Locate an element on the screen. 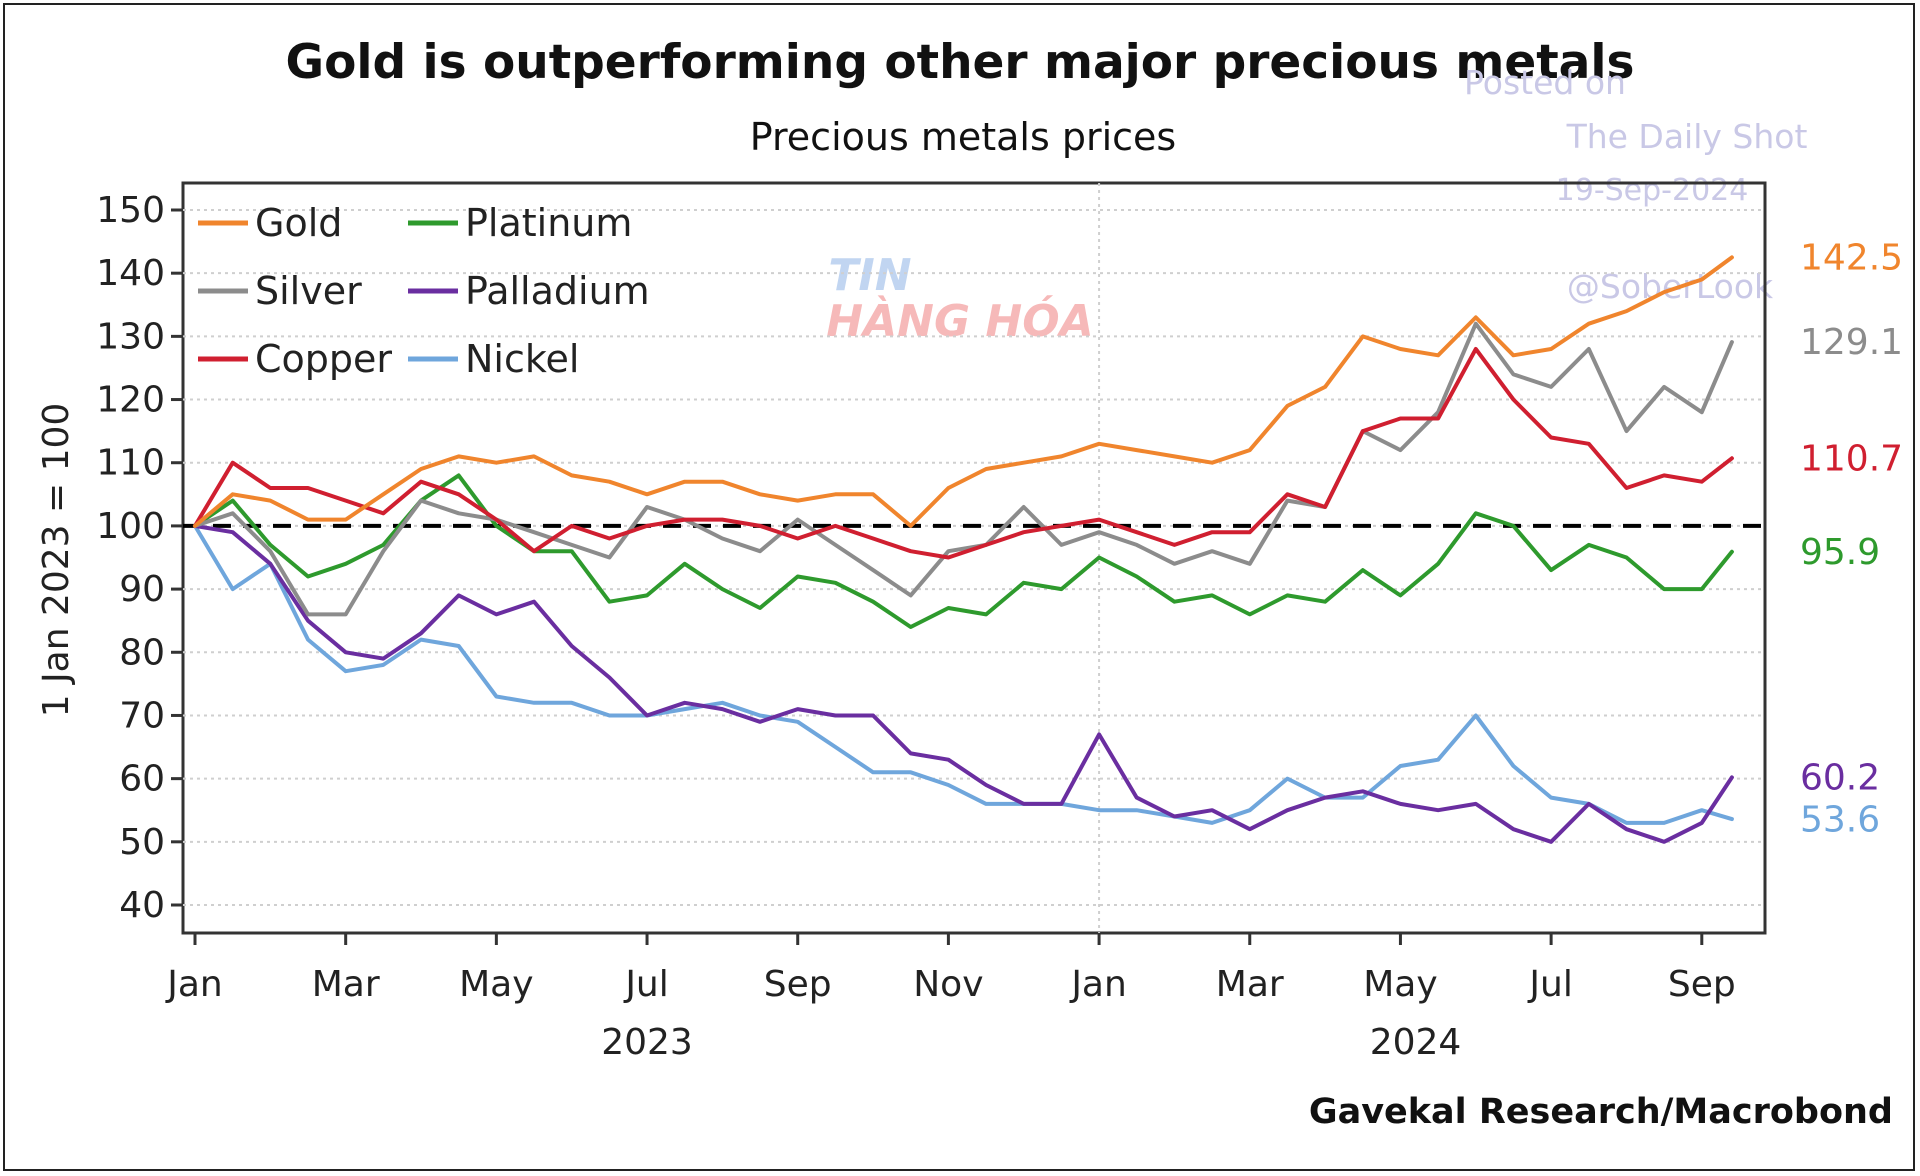 Image resolution: width=1920 pixels, height=1176 pixels. y-tick-label: 90 is located at coordinates (142, 589).